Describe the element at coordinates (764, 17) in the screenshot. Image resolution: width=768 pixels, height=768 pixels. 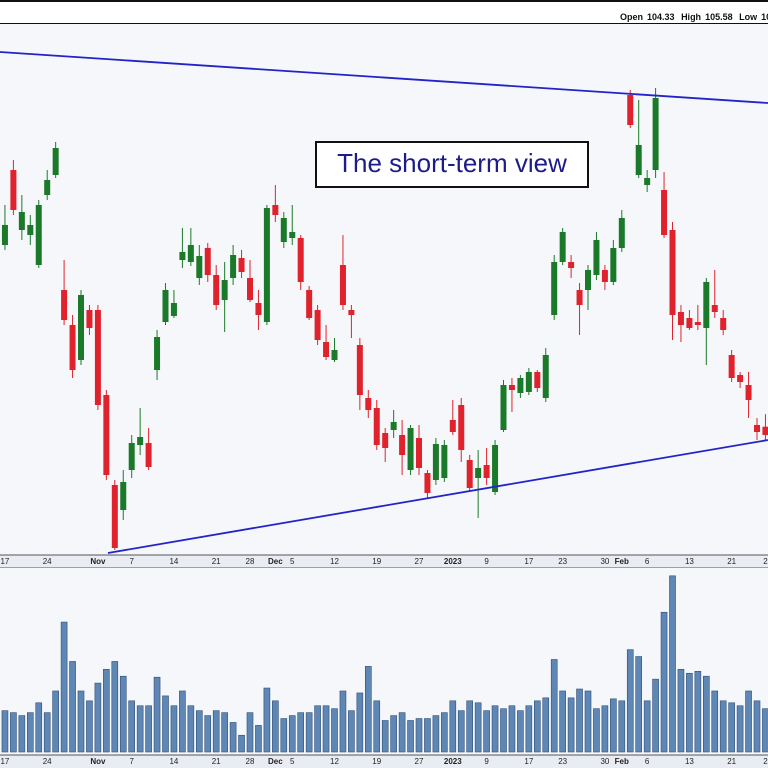
I see `low-value: 10` at that location.